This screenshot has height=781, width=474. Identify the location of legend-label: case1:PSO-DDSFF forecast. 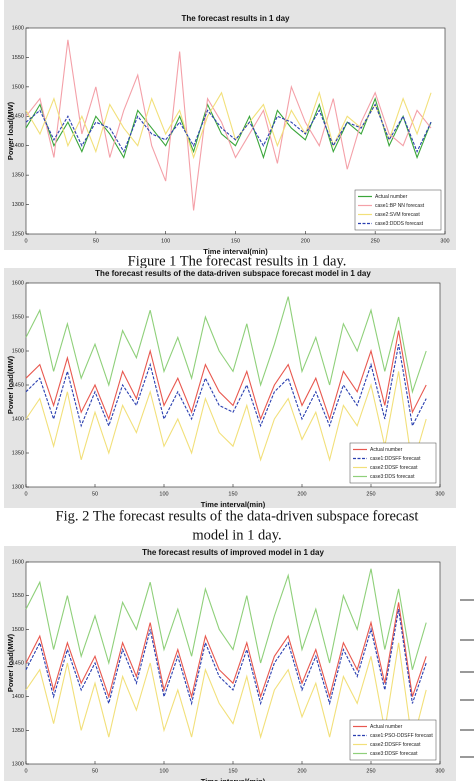
(401, 736).